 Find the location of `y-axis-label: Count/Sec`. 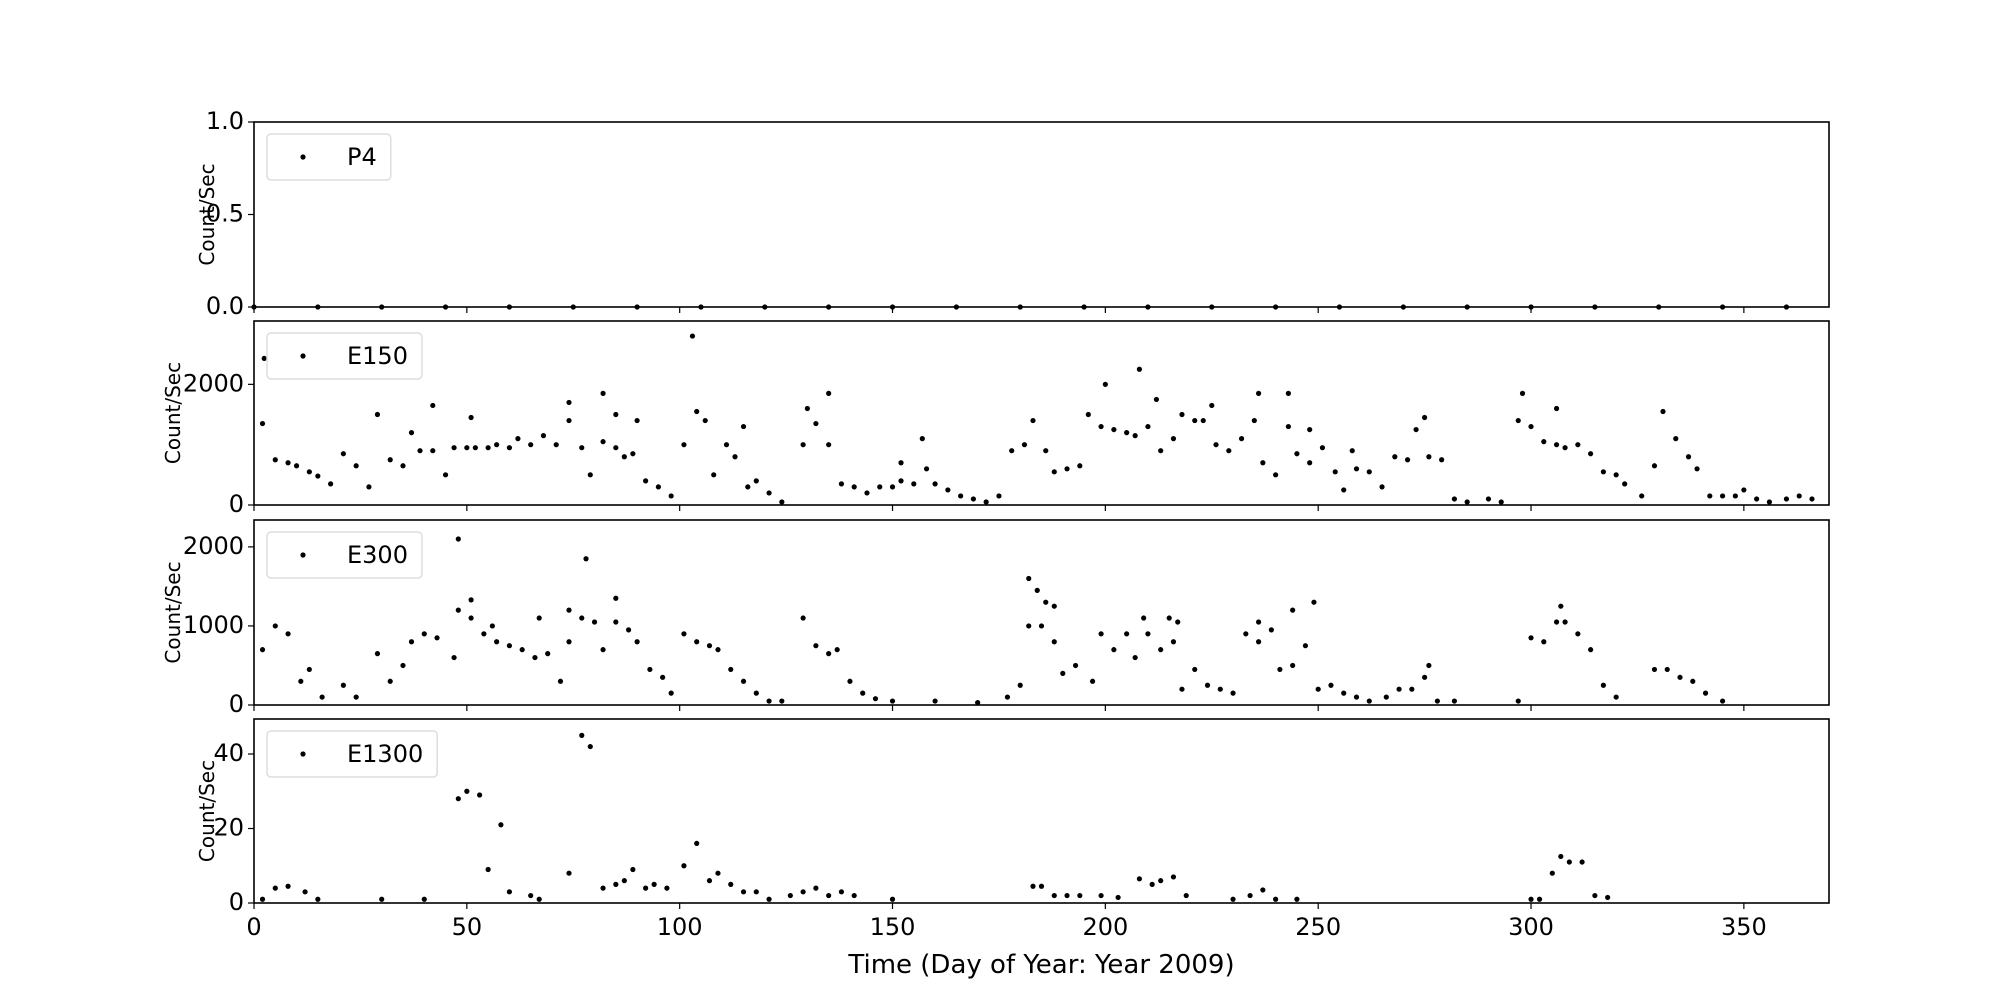

y-axis-label: Count/Sec is located at coordinates (173, 612).